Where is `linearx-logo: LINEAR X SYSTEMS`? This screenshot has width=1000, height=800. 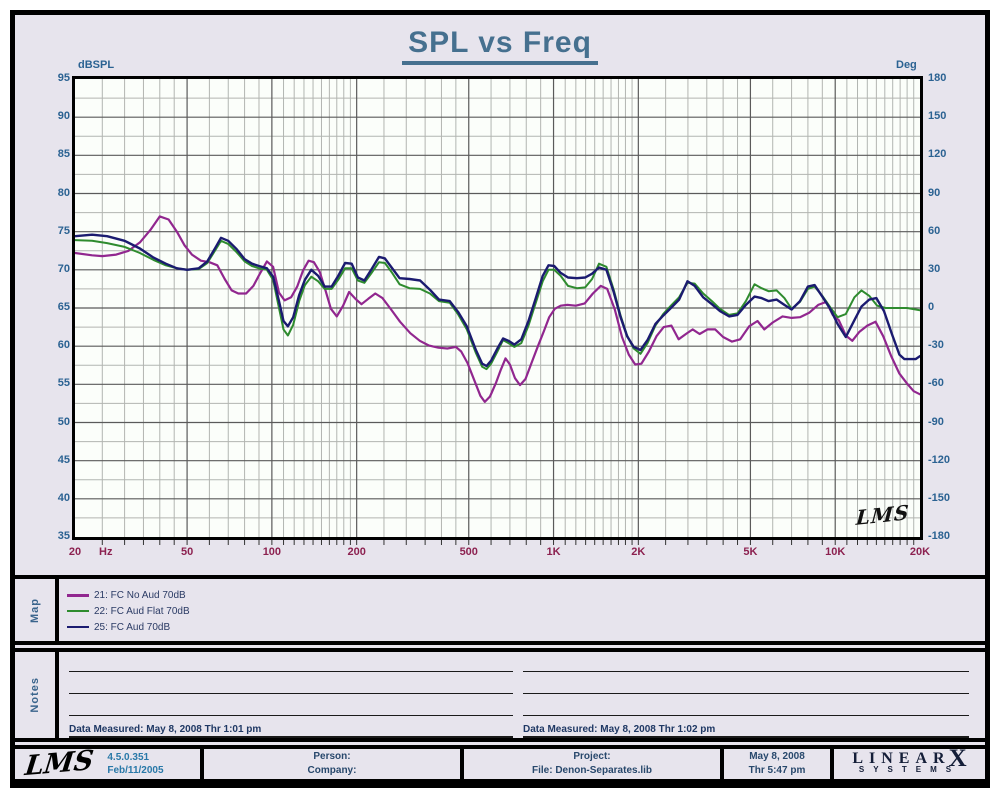 linearx-logo: LINEAR X SYSTEMS is located at coordinates (909, 760).